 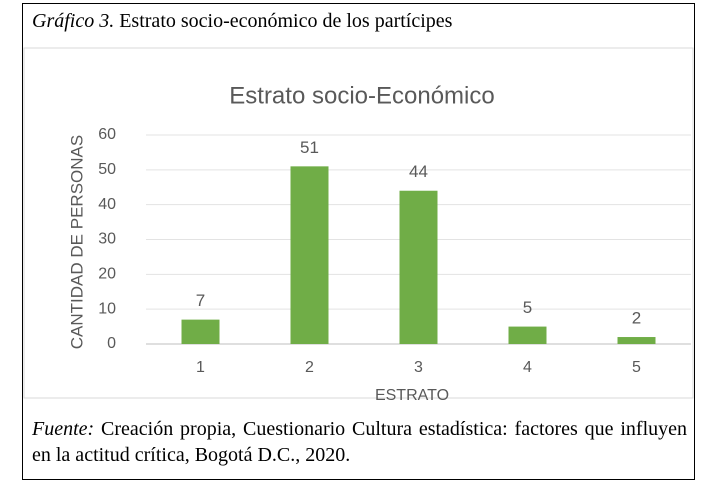 I want to click on y-tick-label: 20, so click(x=107, y=274).